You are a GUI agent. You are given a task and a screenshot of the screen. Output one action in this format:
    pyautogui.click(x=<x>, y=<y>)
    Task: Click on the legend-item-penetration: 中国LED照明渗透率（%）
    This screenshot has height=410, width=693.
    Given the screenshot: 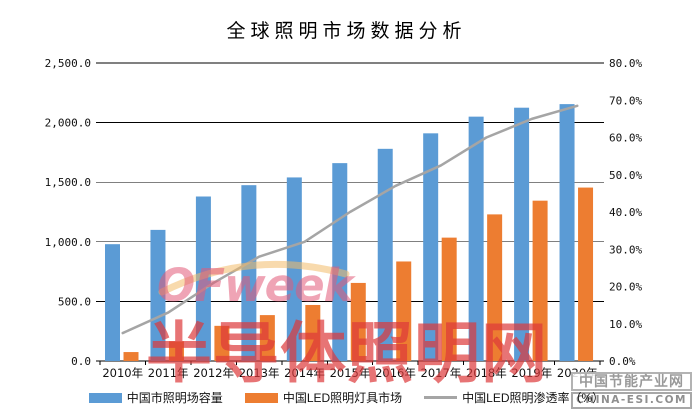 What is the action you would take?
    pyautogui.click(x=514, y=397)
    